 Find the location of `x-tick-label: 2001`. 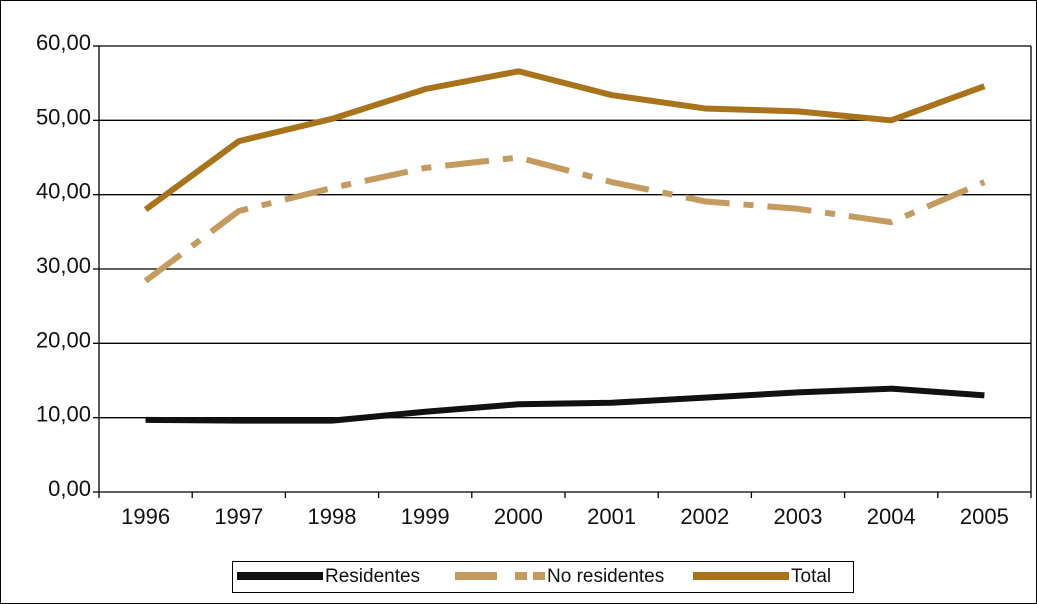

x-tick-label: 2001 is located at coordinates (611, 516).